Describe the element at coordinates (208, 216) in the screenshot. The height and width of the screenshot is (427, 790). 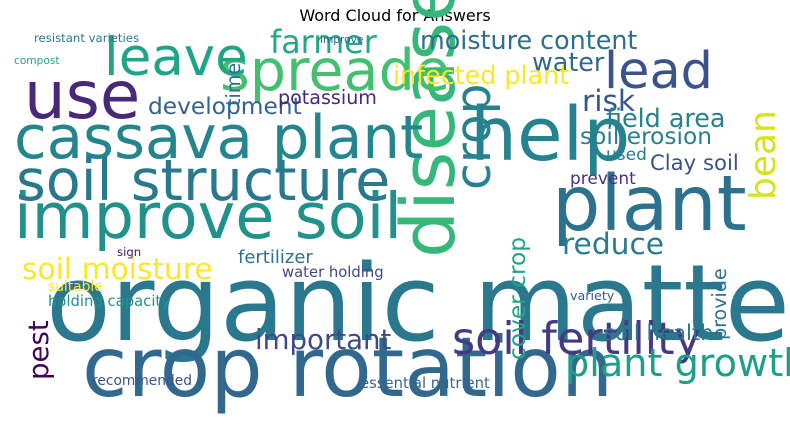
I see `word-improve-soil: improve soil` at that location.